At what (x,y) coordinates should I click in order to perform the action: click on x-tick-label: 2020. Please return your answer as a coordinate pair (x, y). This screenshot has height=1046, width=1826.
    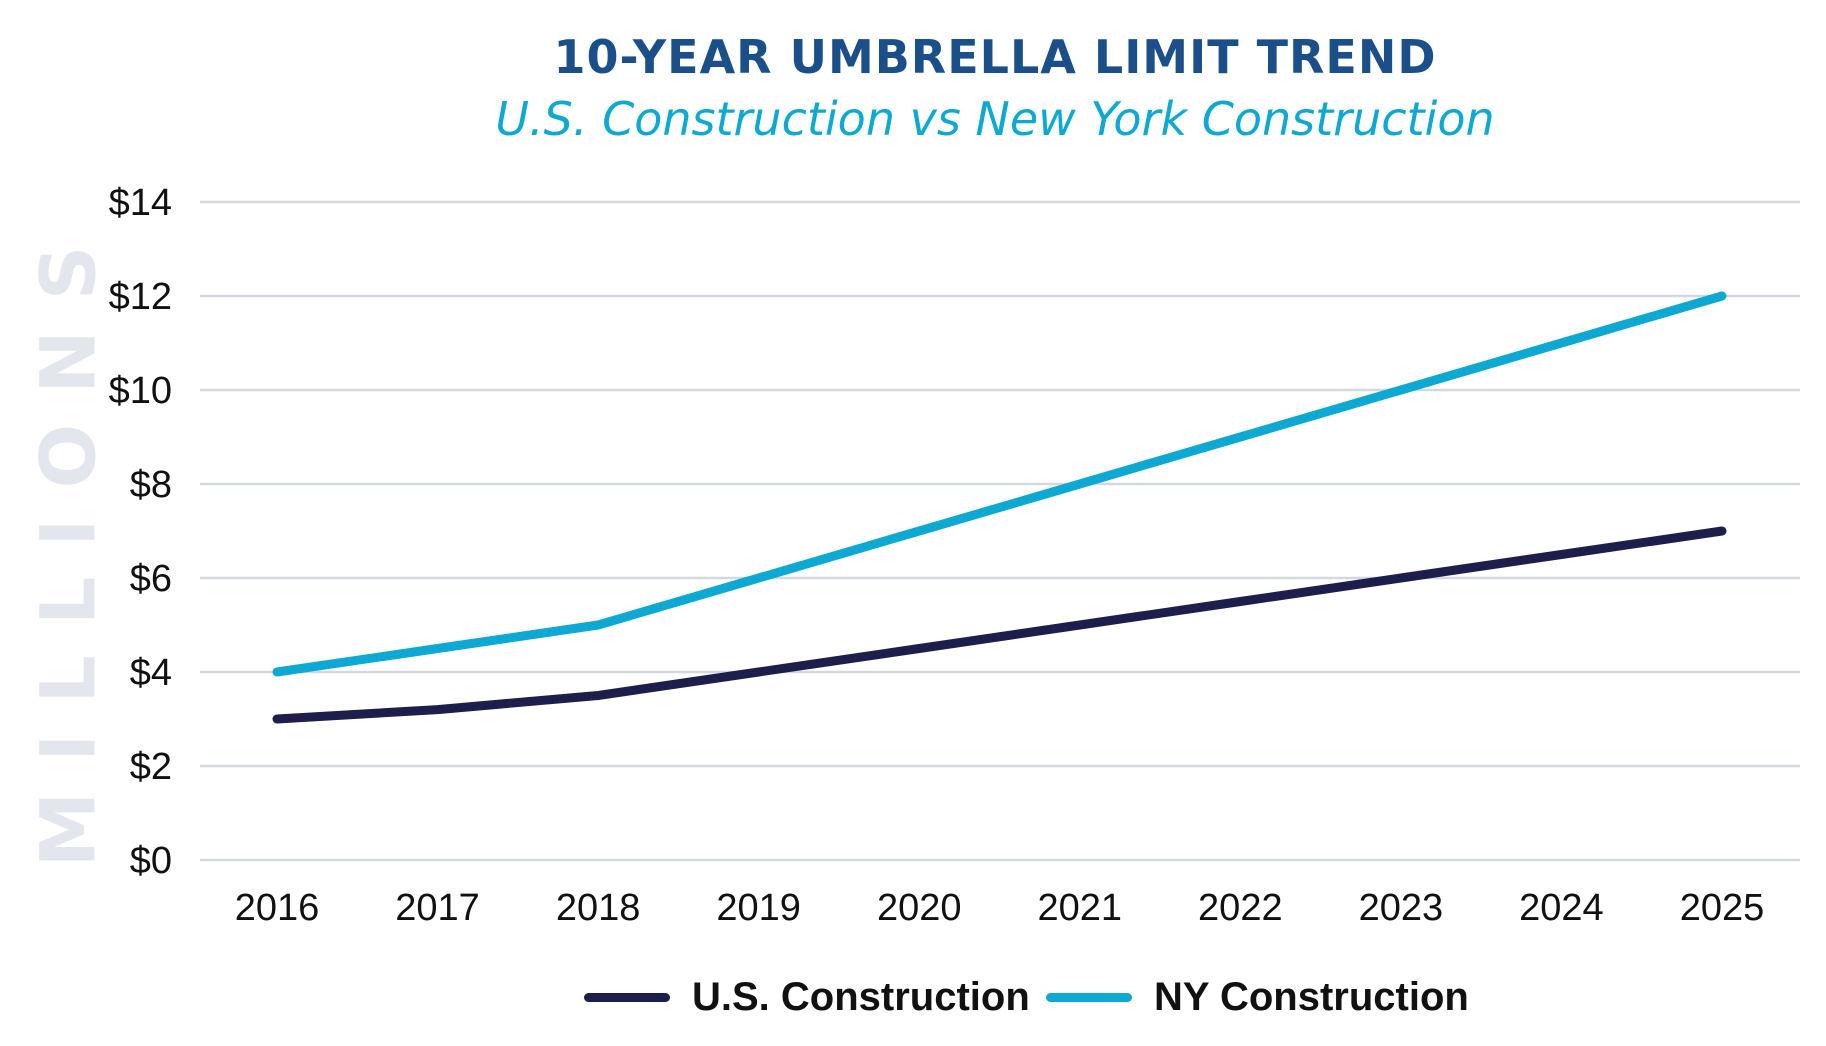
    Looking at the image, I should click on (919, 908).